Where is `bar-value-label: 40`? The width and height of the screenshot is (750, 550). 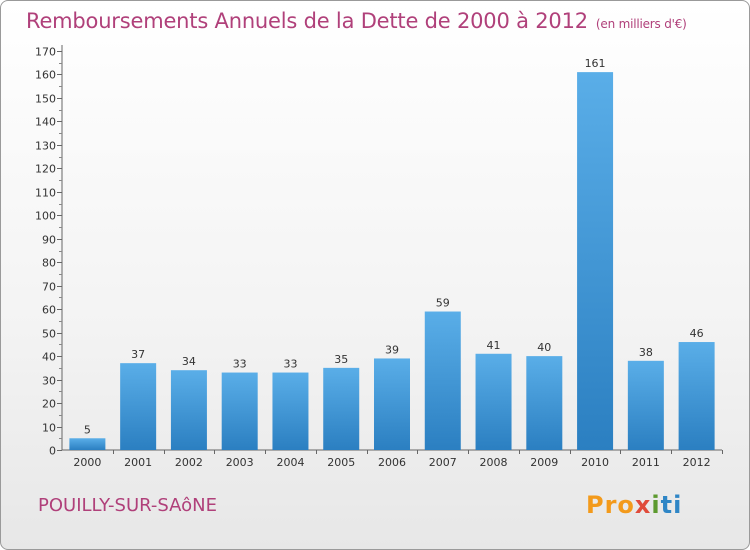
bar-value-label: 40 is located at coordinates (544, 347).